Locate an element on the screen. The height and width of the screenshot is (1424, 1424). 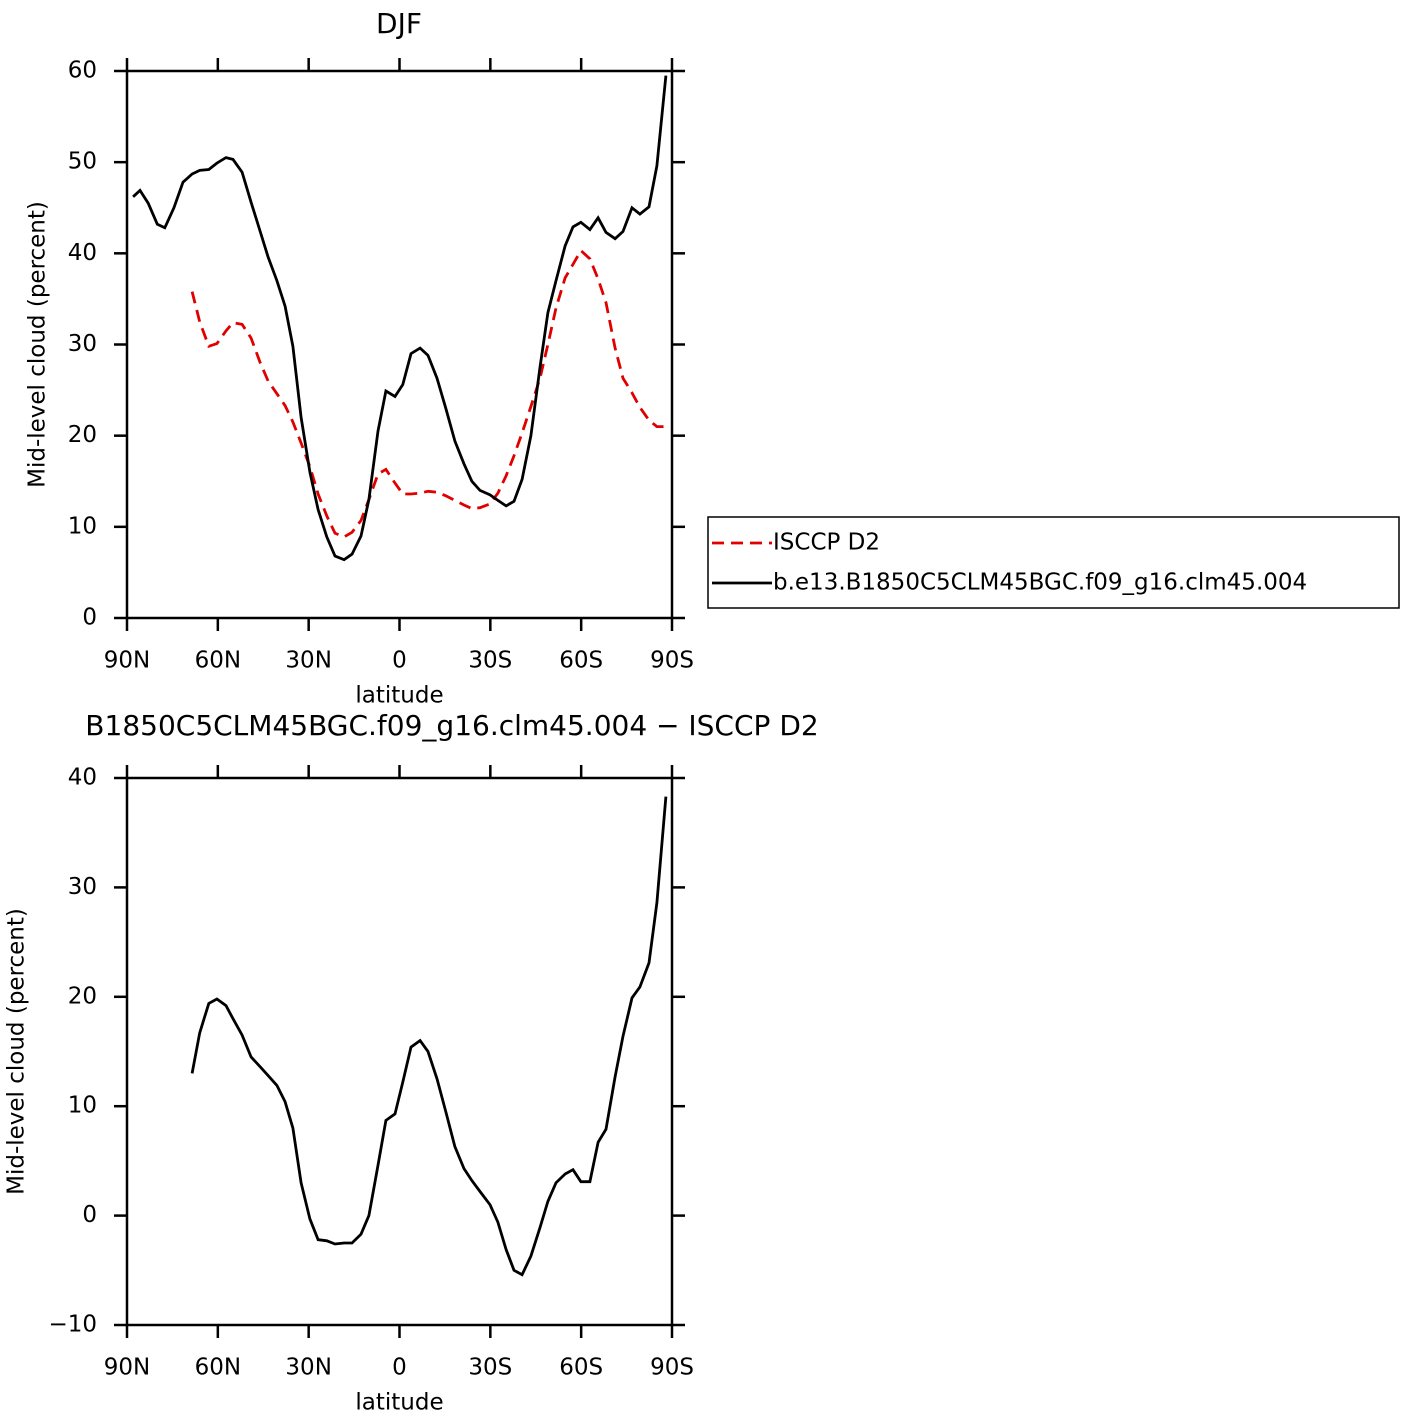
y-tick-label: 50 is located at coordinates (82, 162).